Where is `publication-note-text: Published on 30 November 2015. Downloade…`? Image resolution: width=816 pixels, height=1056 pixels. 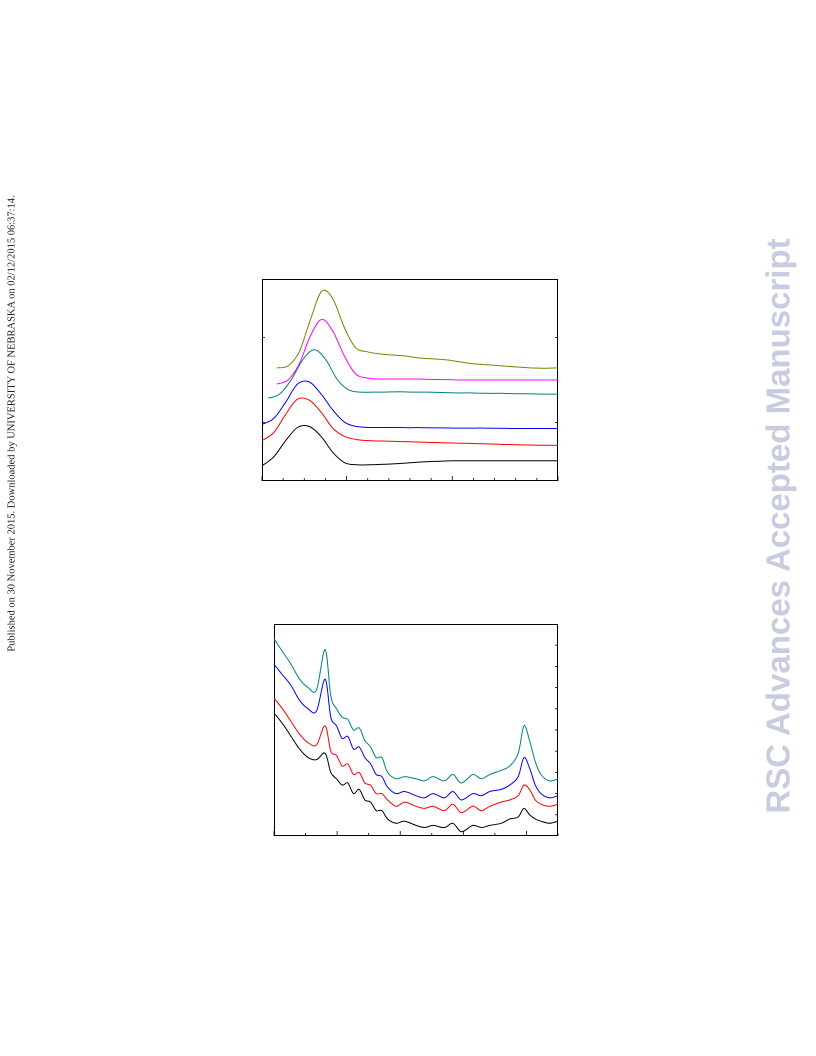 publication-note-text: Published on 30 November 2015. Downloade… is located at coordinates (12, 423).